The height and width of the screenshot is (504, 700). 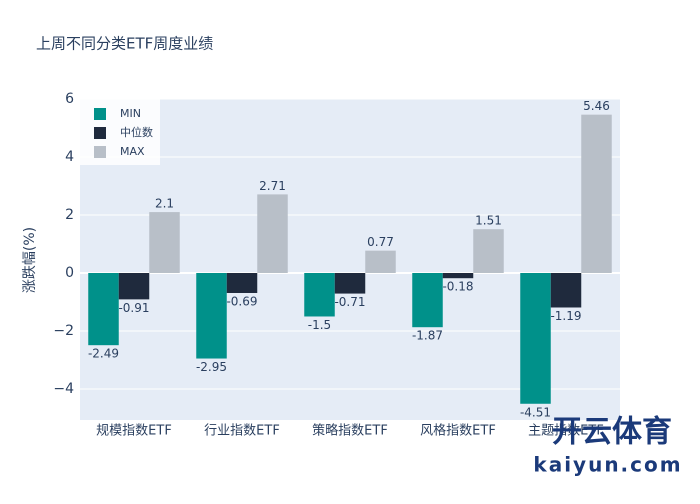 What do you see at coordinates (242, 431) in the screenshot?
I see `x-tick-label: 行业指数ETF` at bounding box center [242, 431].